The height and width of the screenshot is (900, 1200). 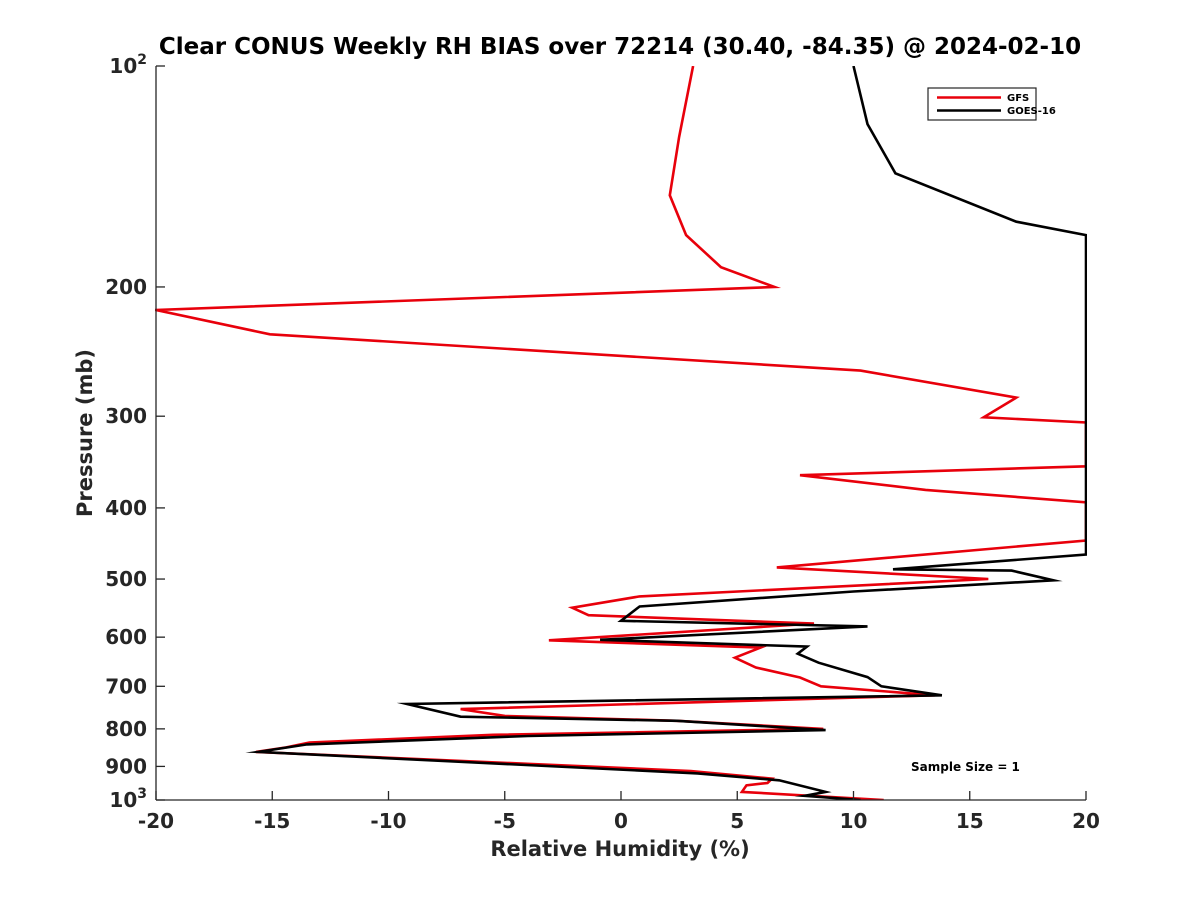 I want to click on y-tick-label: 300, so click(x=126, y=416).